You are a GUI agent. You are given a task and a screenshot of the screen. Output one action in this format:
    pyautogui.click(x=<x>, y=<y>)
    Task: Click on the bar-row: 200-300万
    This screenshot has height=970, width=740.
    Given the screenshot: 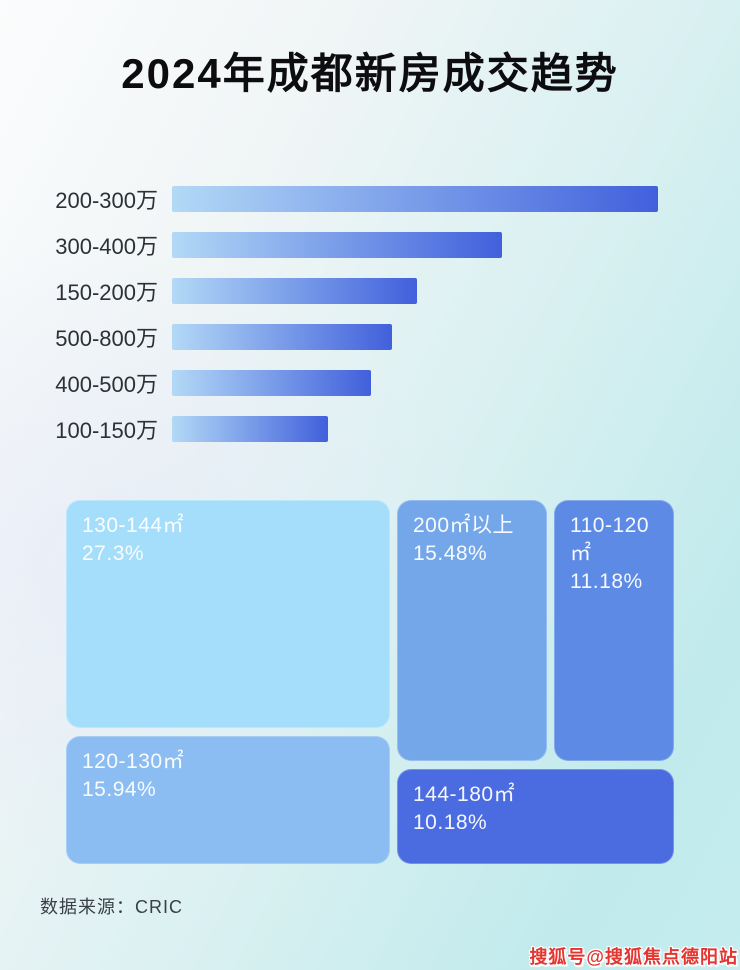 What is the action you would take?
    pyautogui.click(x=370, y=199)
    